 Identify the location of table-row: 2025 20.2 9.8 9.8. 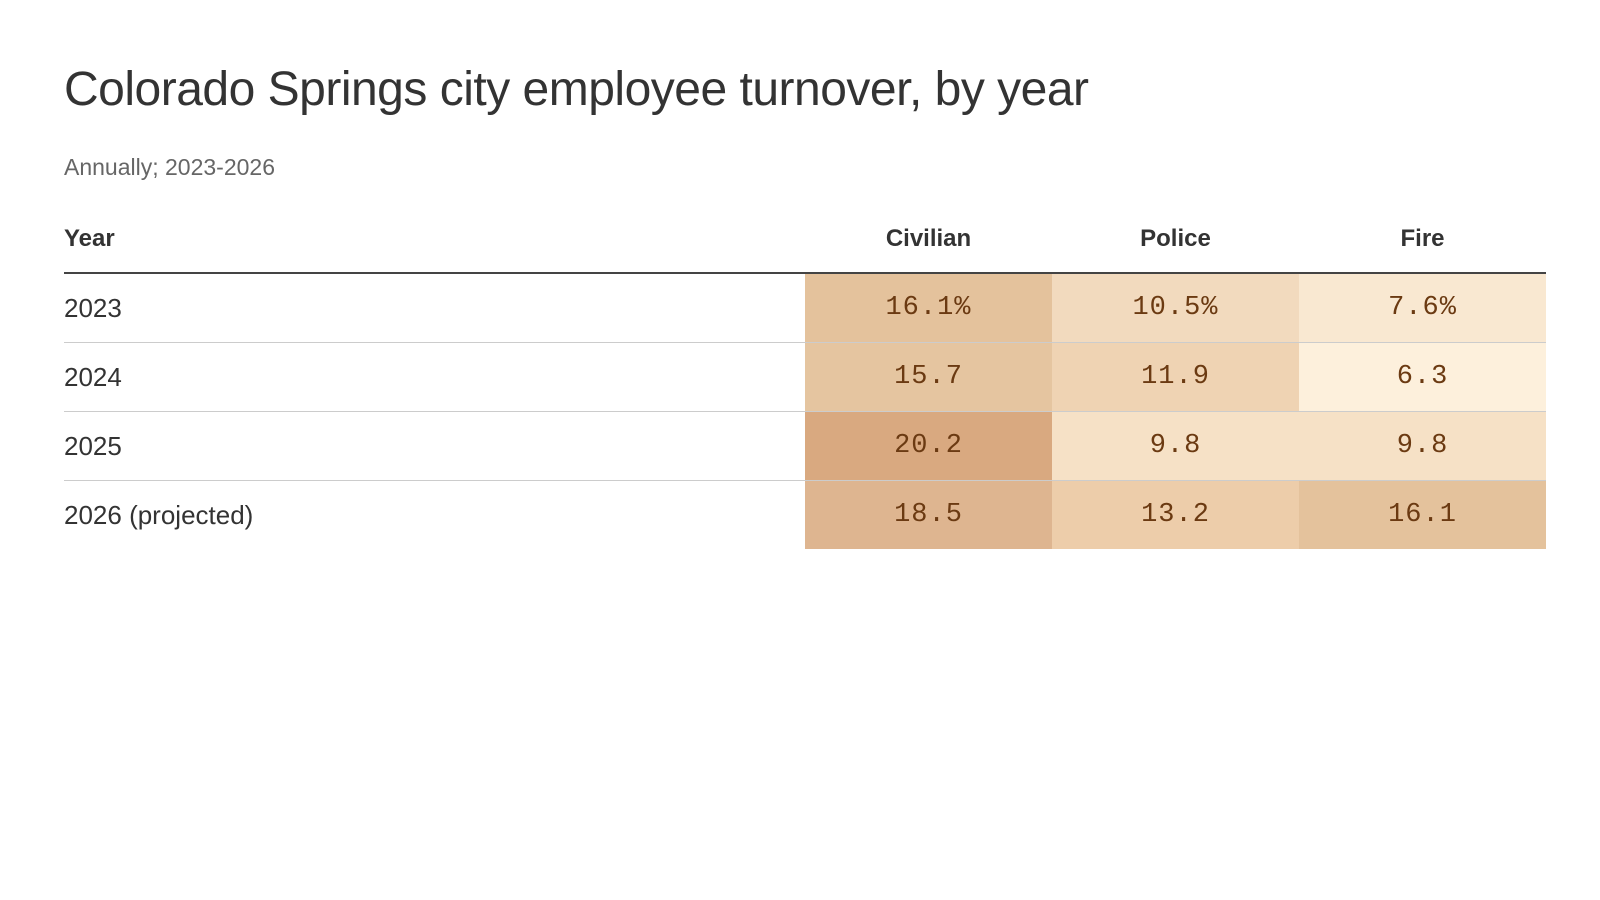
(805, 446).